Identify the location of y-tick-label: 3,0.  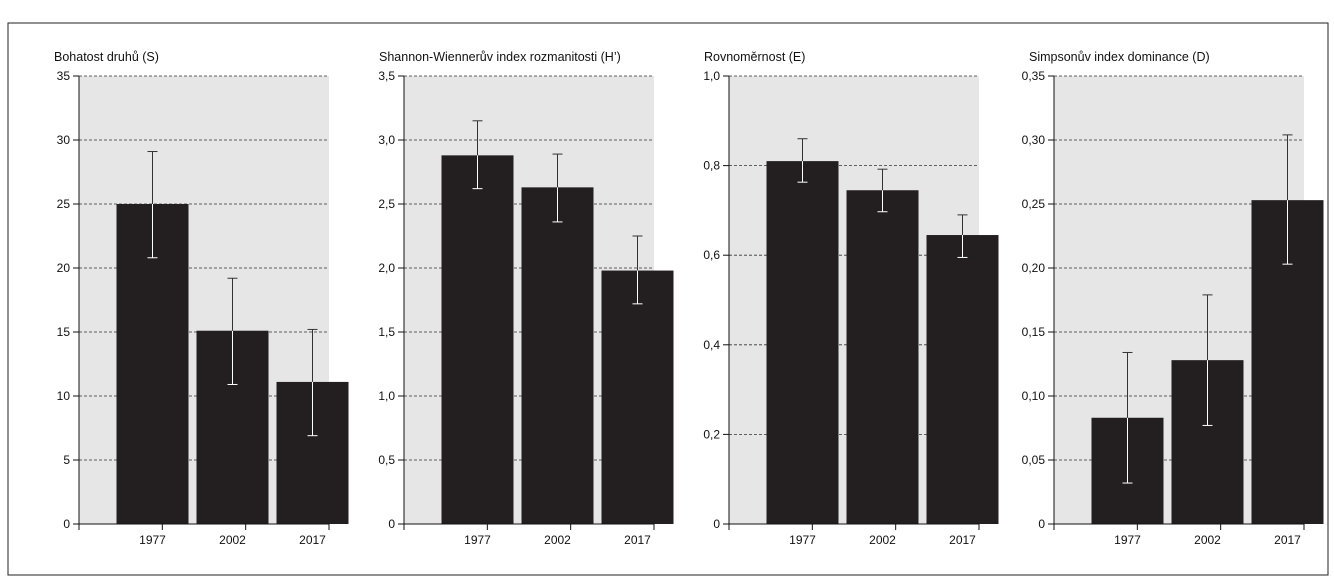
(386, 140).